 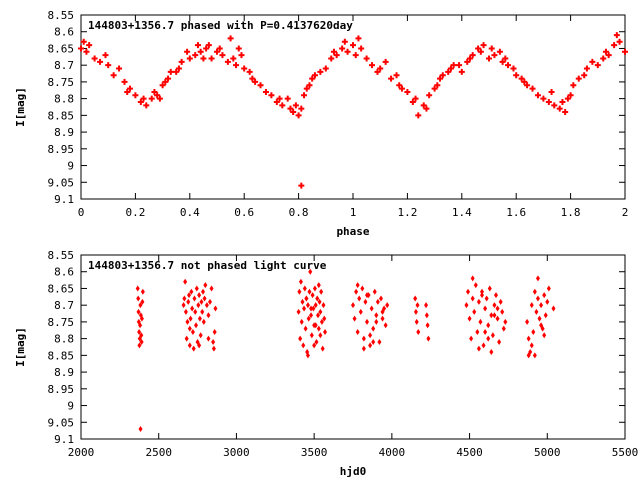 I want to click on y-tick-label: 9.05, so click(x=61, y=182).